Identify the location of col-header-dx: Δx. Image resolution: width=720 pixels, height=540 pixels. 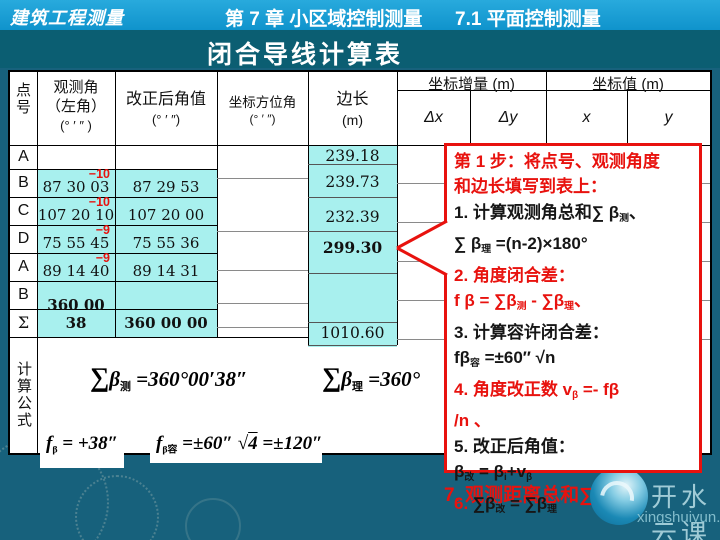
(433, 117).